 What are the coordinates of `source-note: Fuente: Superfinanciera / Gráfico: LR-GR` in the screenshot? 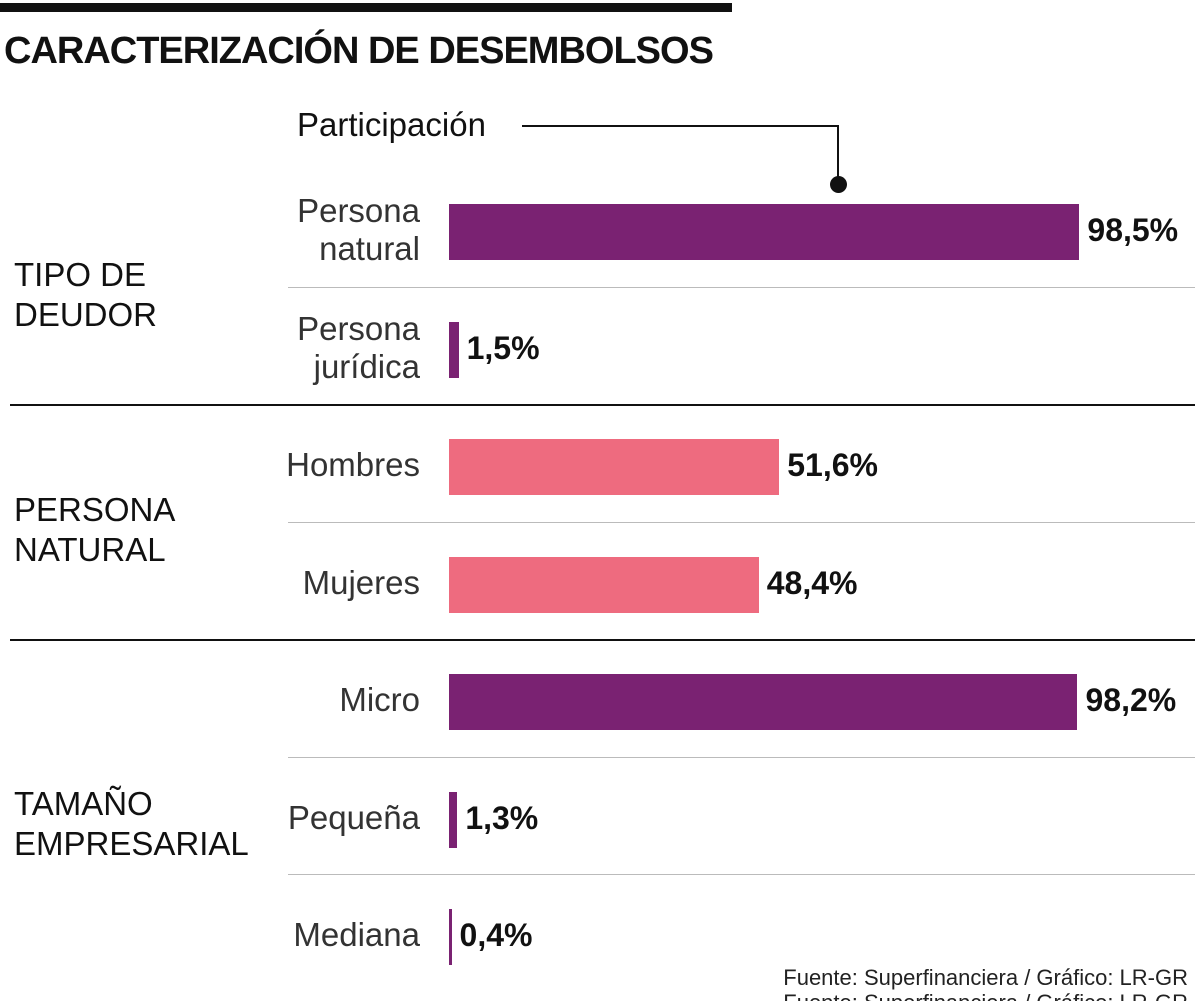 It's located at (985, 977).